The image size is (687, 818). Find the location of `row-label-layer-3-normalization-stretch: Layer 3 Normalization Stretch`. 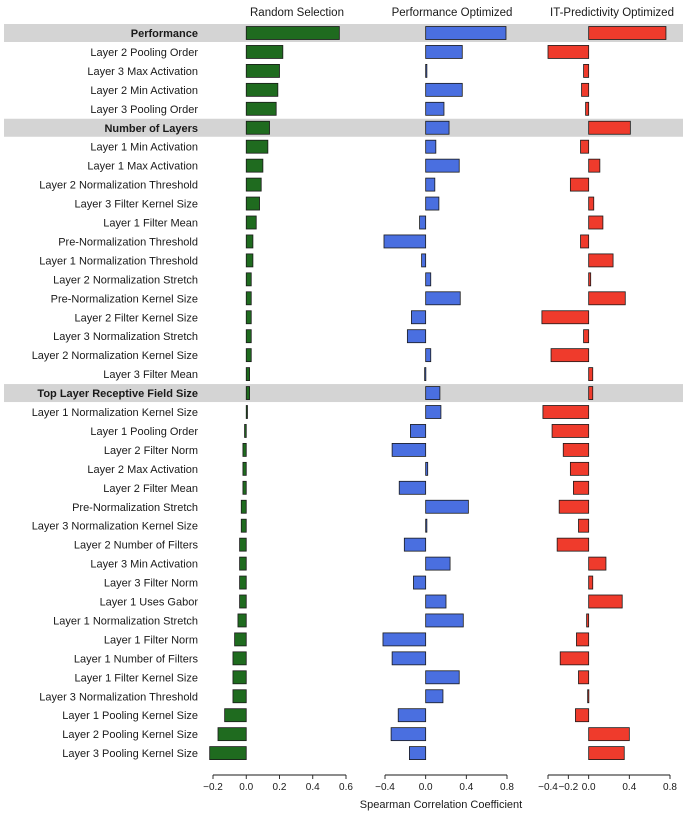

row-label-layer-3-normalization-stretch: Layer 3 Normalization Stretch is located at coordinates (125, 337).